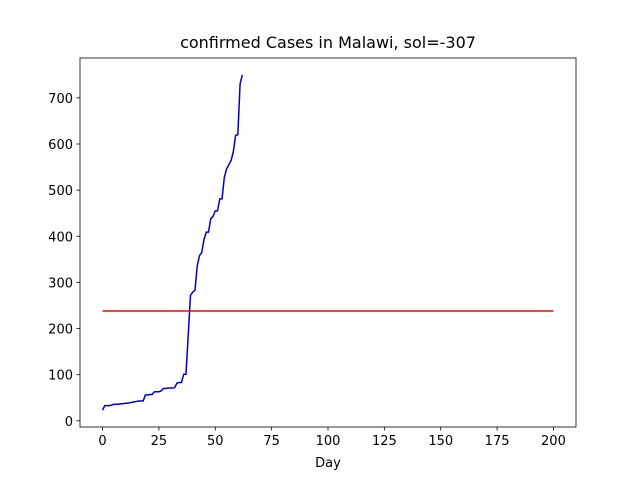 The height and width of the screenshot is (480, 640). I want to click on y-tick-label: 200, so click(60, 330).